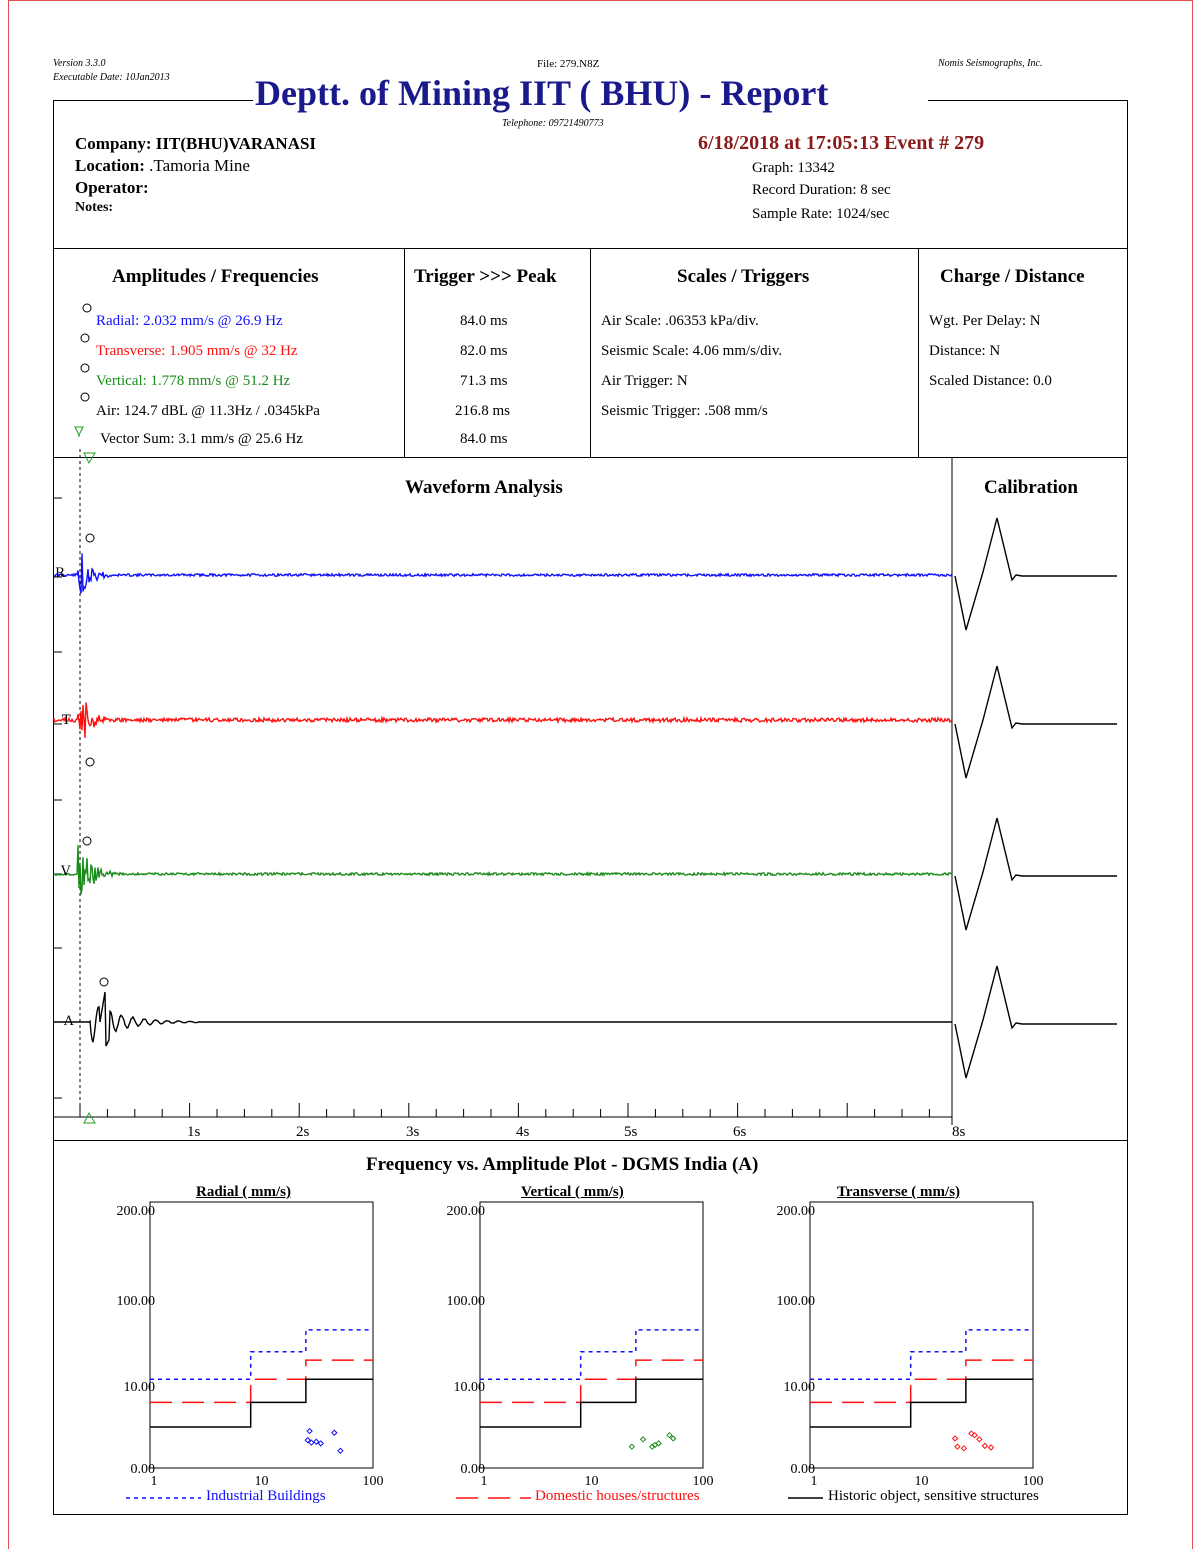 The height and width of the screenshot is (1551, 1194). I want to click on operator-label: Operator:, so click(112, 187).